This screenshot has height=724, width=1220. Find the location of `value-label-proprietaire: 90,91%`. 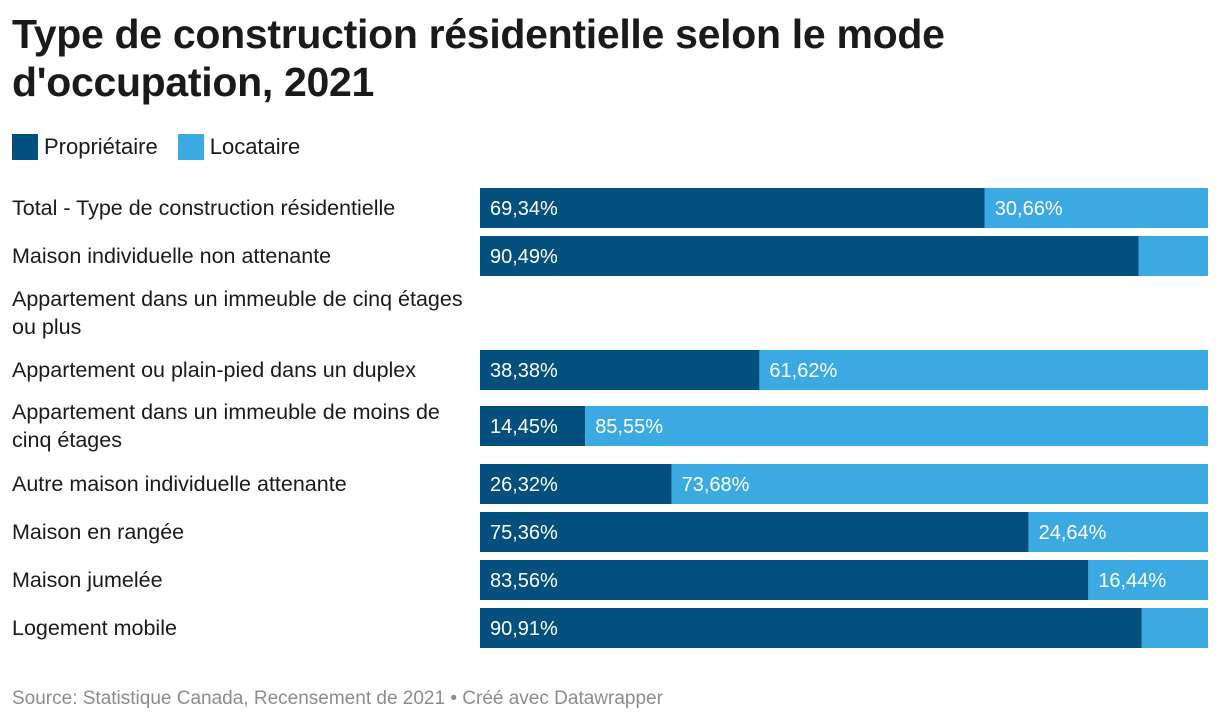

value-label-proprietaire: 90,91% is located at coordinates (524, 629).